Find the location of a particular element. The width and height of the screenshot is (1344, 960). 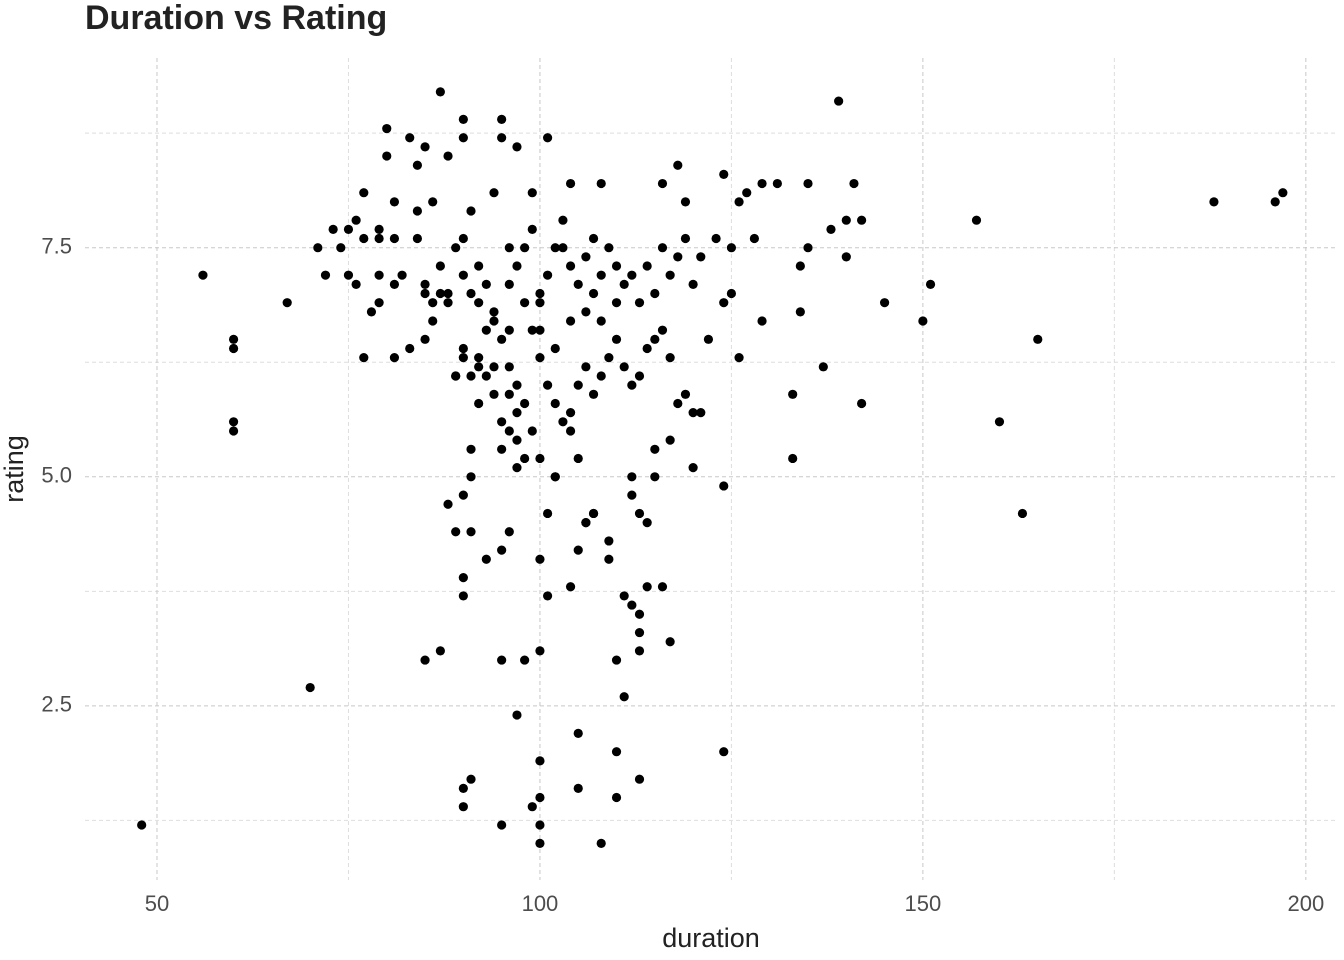

y-tick-label: 2.5 is located at coordinates (56, 704).